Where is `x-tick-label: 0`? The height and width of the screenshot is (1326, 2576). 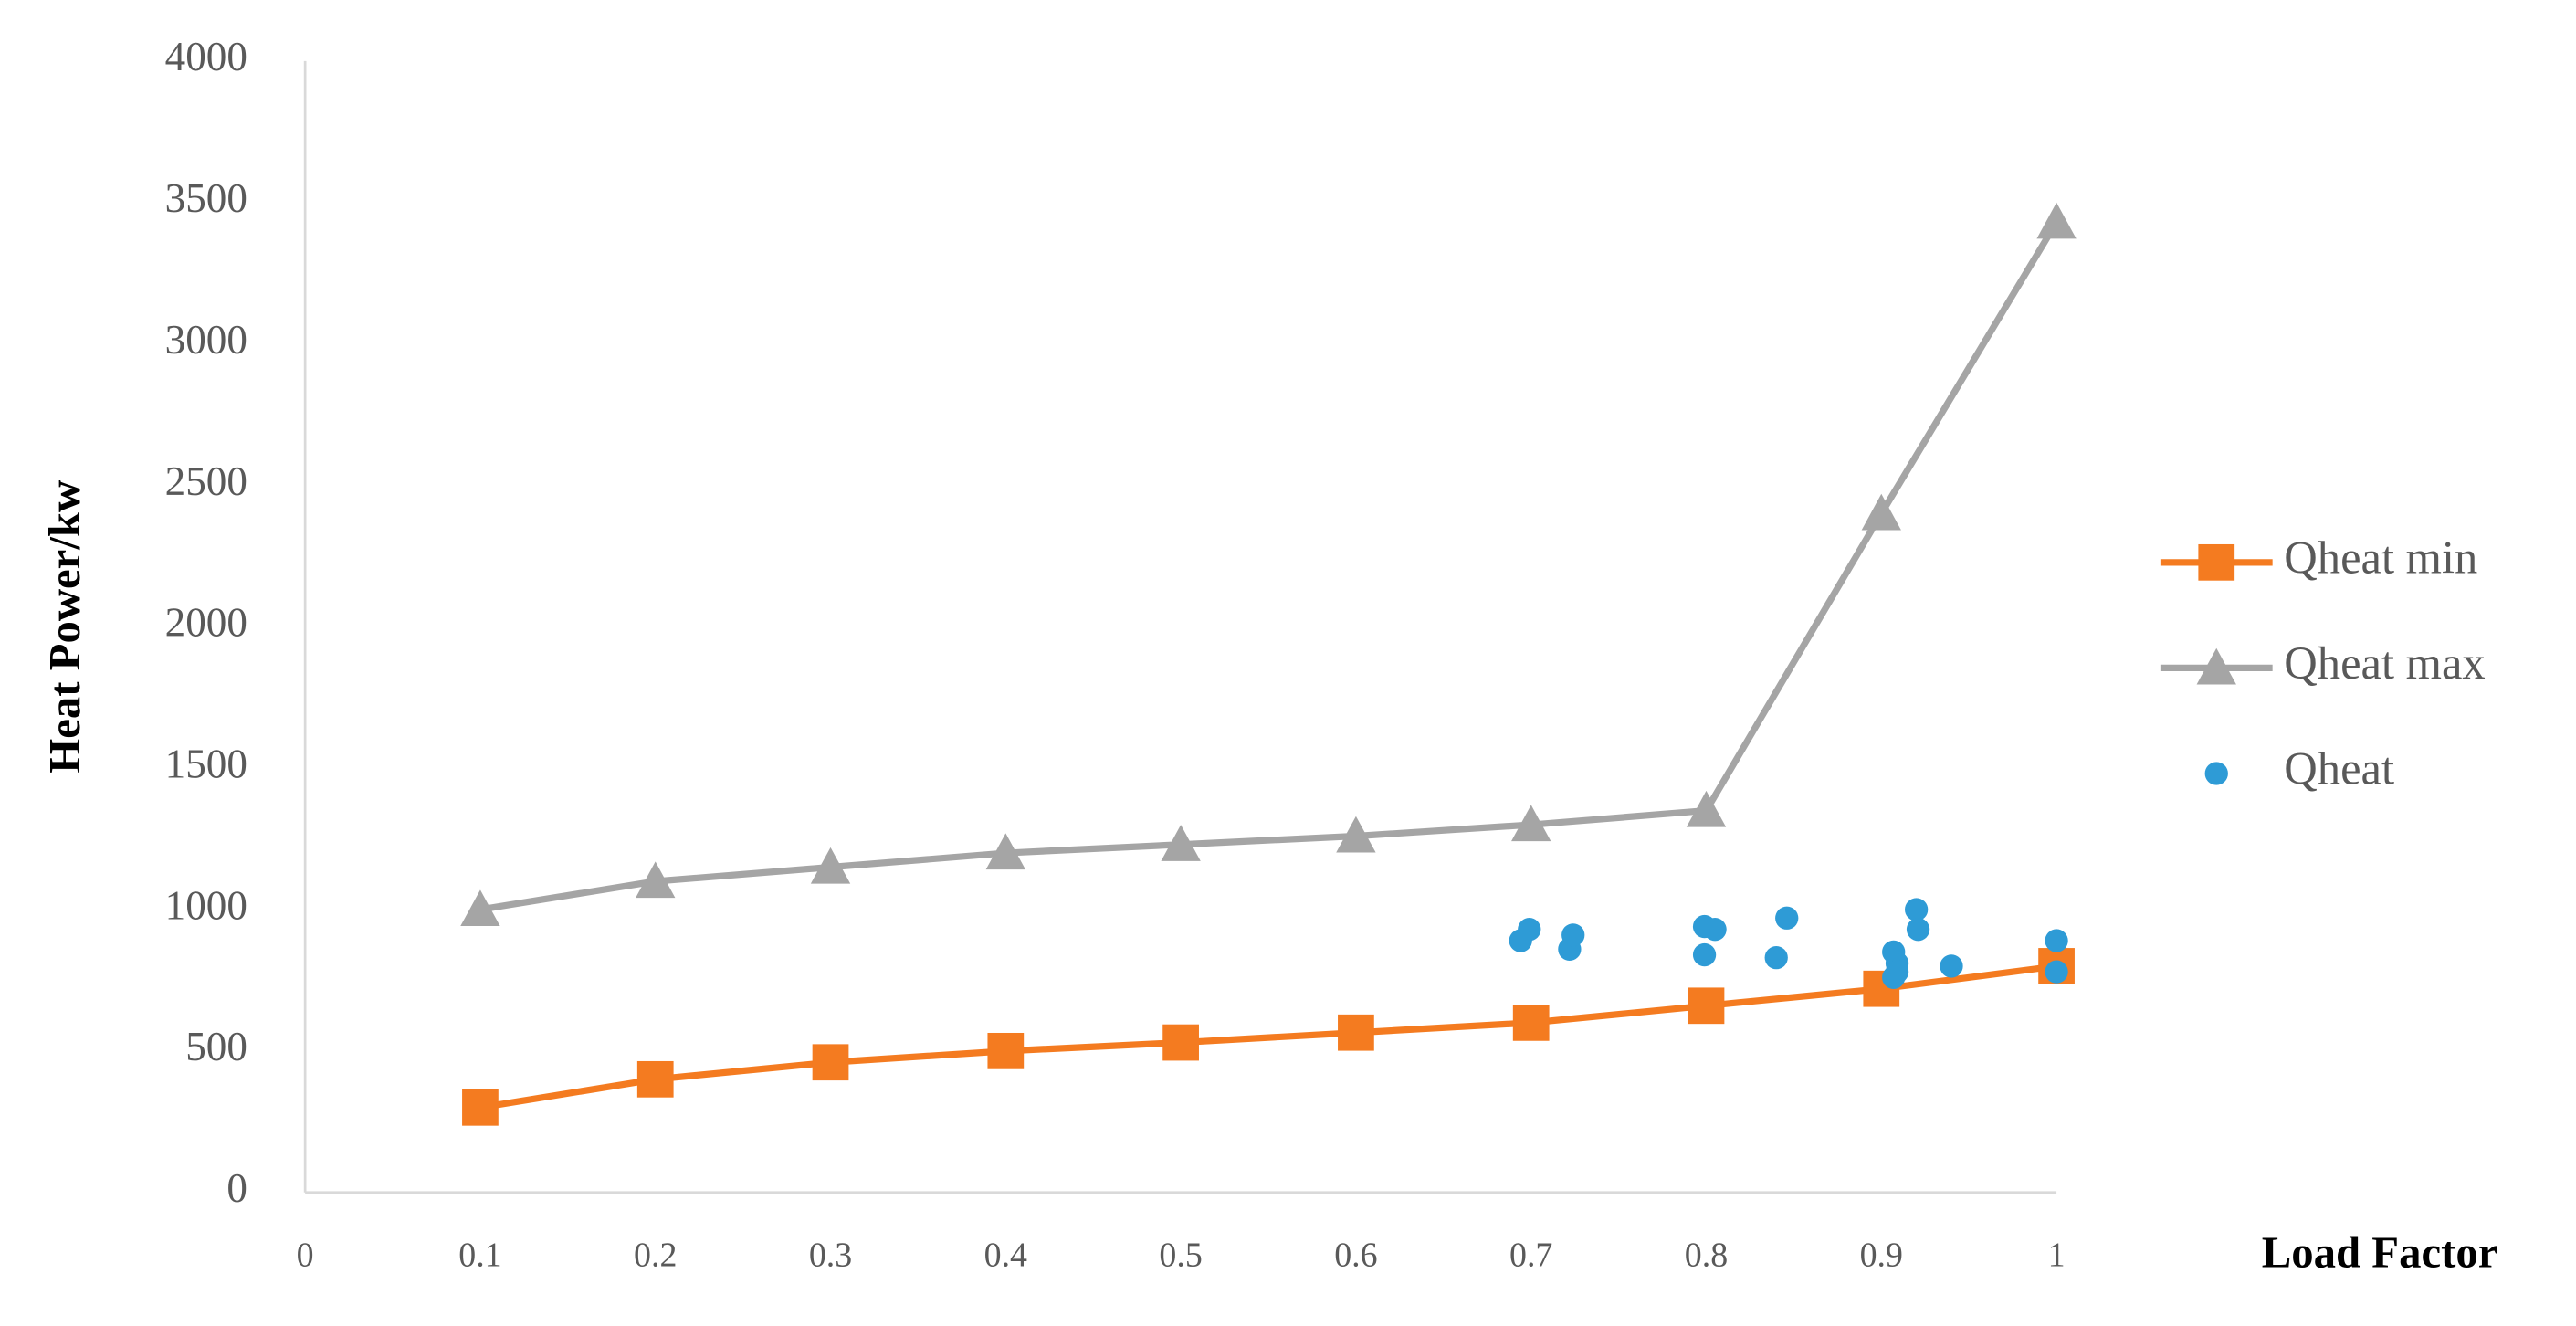 x-tick-label: 0 is located at coordinates (305, 1256).